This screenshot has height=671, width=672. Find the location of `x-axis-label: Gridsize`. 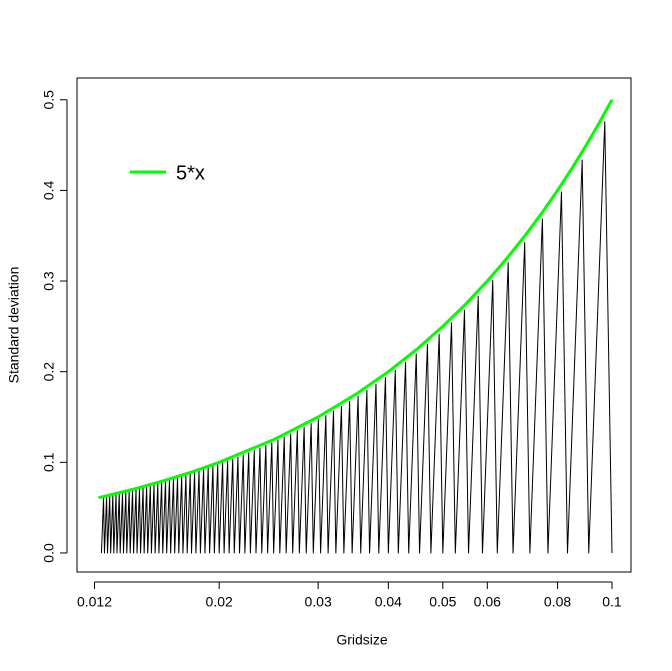

x-axis-label: Gridsize is located at coordinates (362, 640).